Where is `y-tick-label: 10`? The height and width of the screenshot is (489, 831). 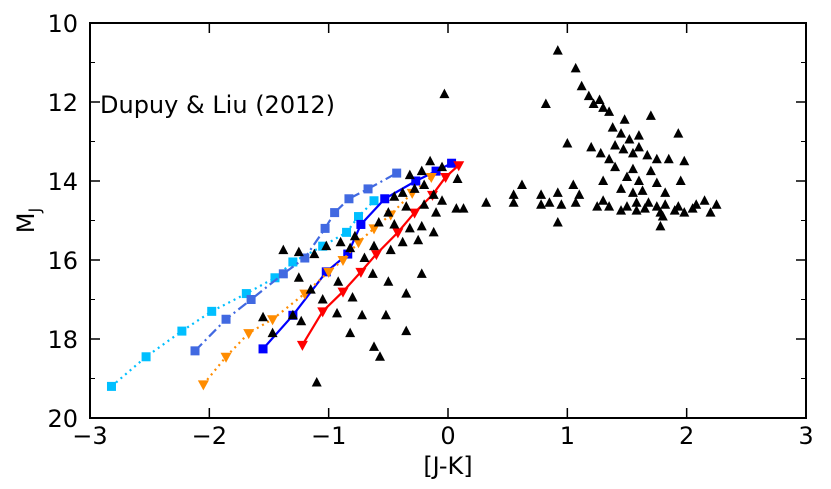 y-tick-label: 10 is located at coordinates (62, 24).